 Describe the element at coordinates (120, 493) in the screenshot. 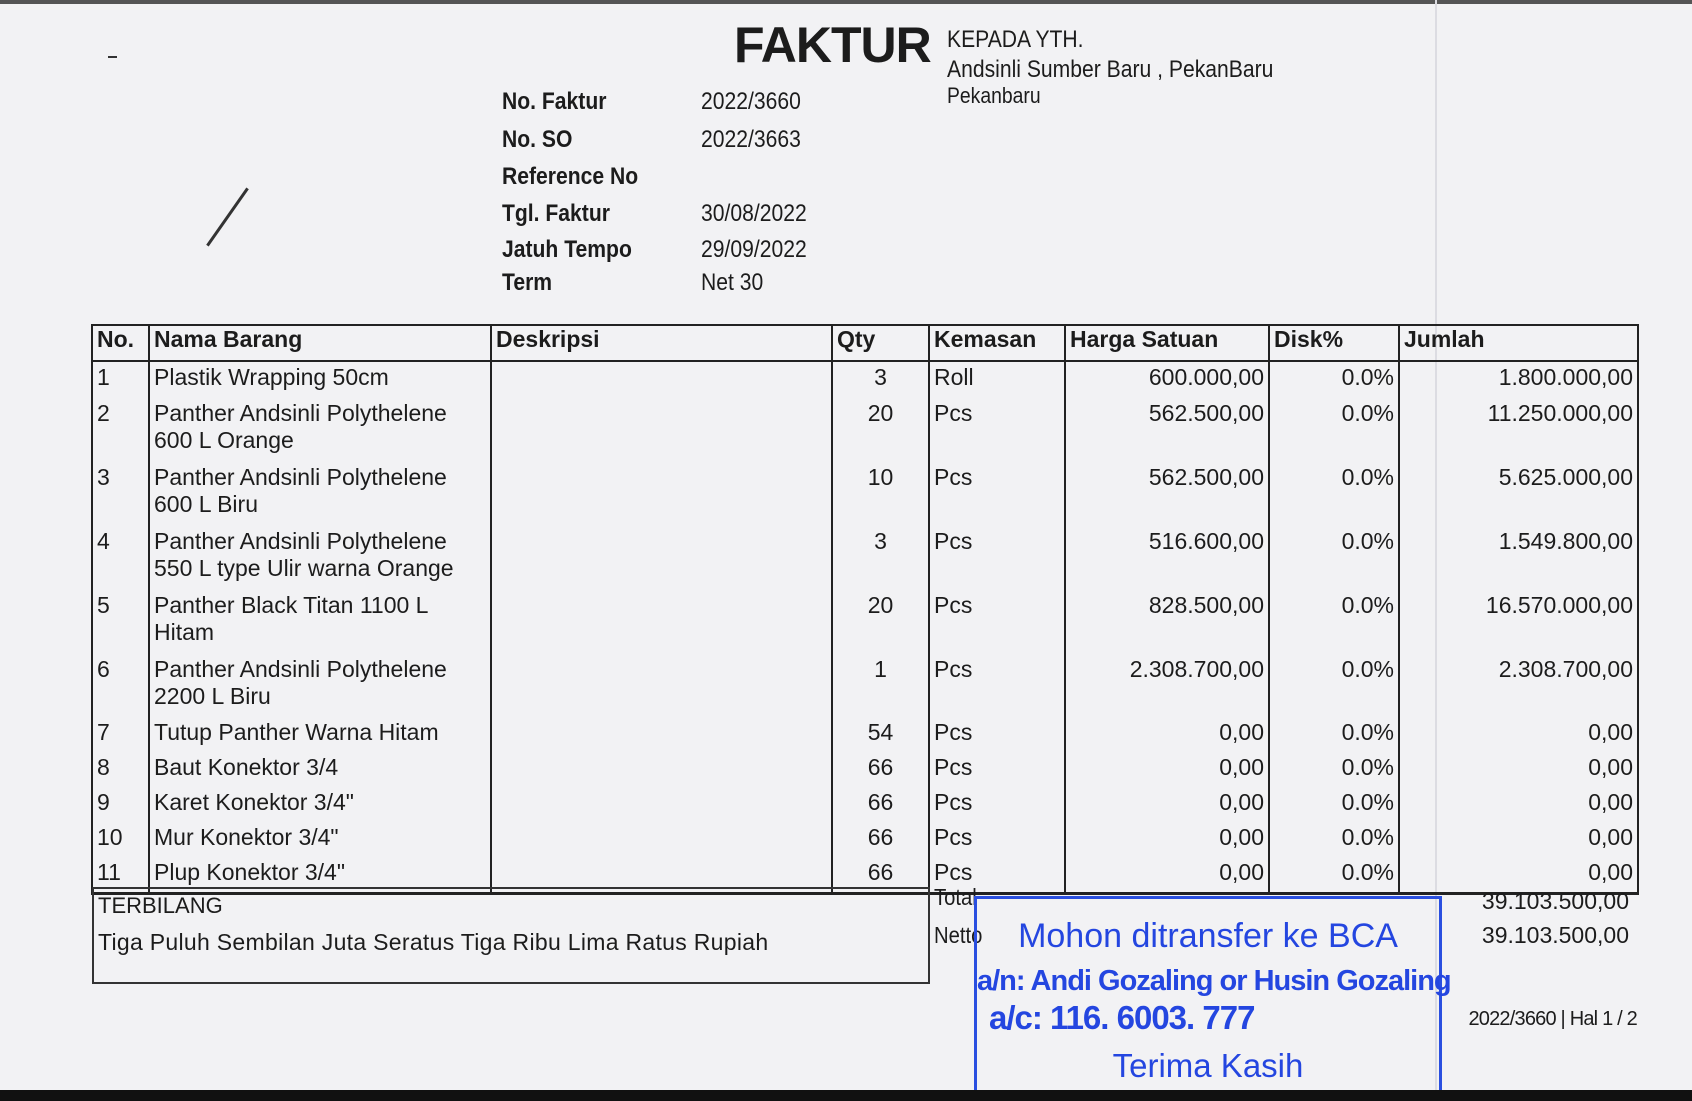

I see `cell-no: 3` at that location.